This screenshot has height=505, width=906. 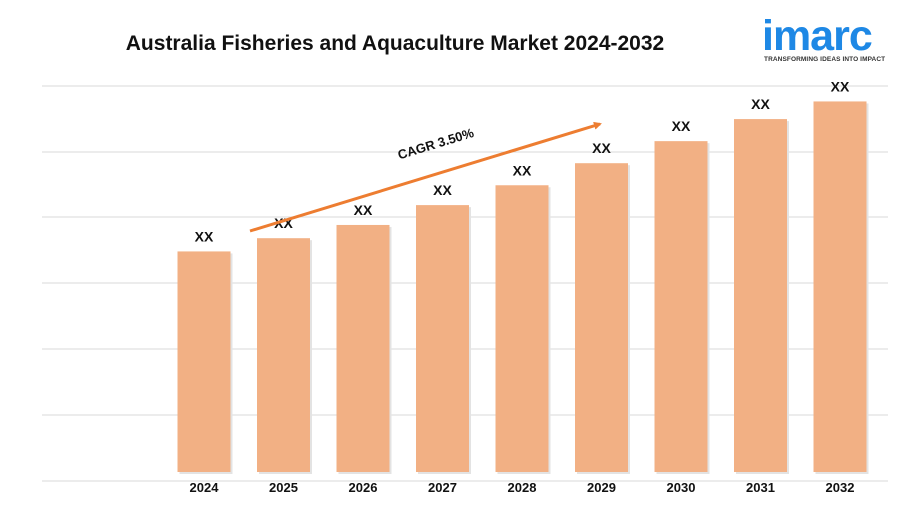 I want to click on x-tick-2030: 2030, so click(x=681, y=487).